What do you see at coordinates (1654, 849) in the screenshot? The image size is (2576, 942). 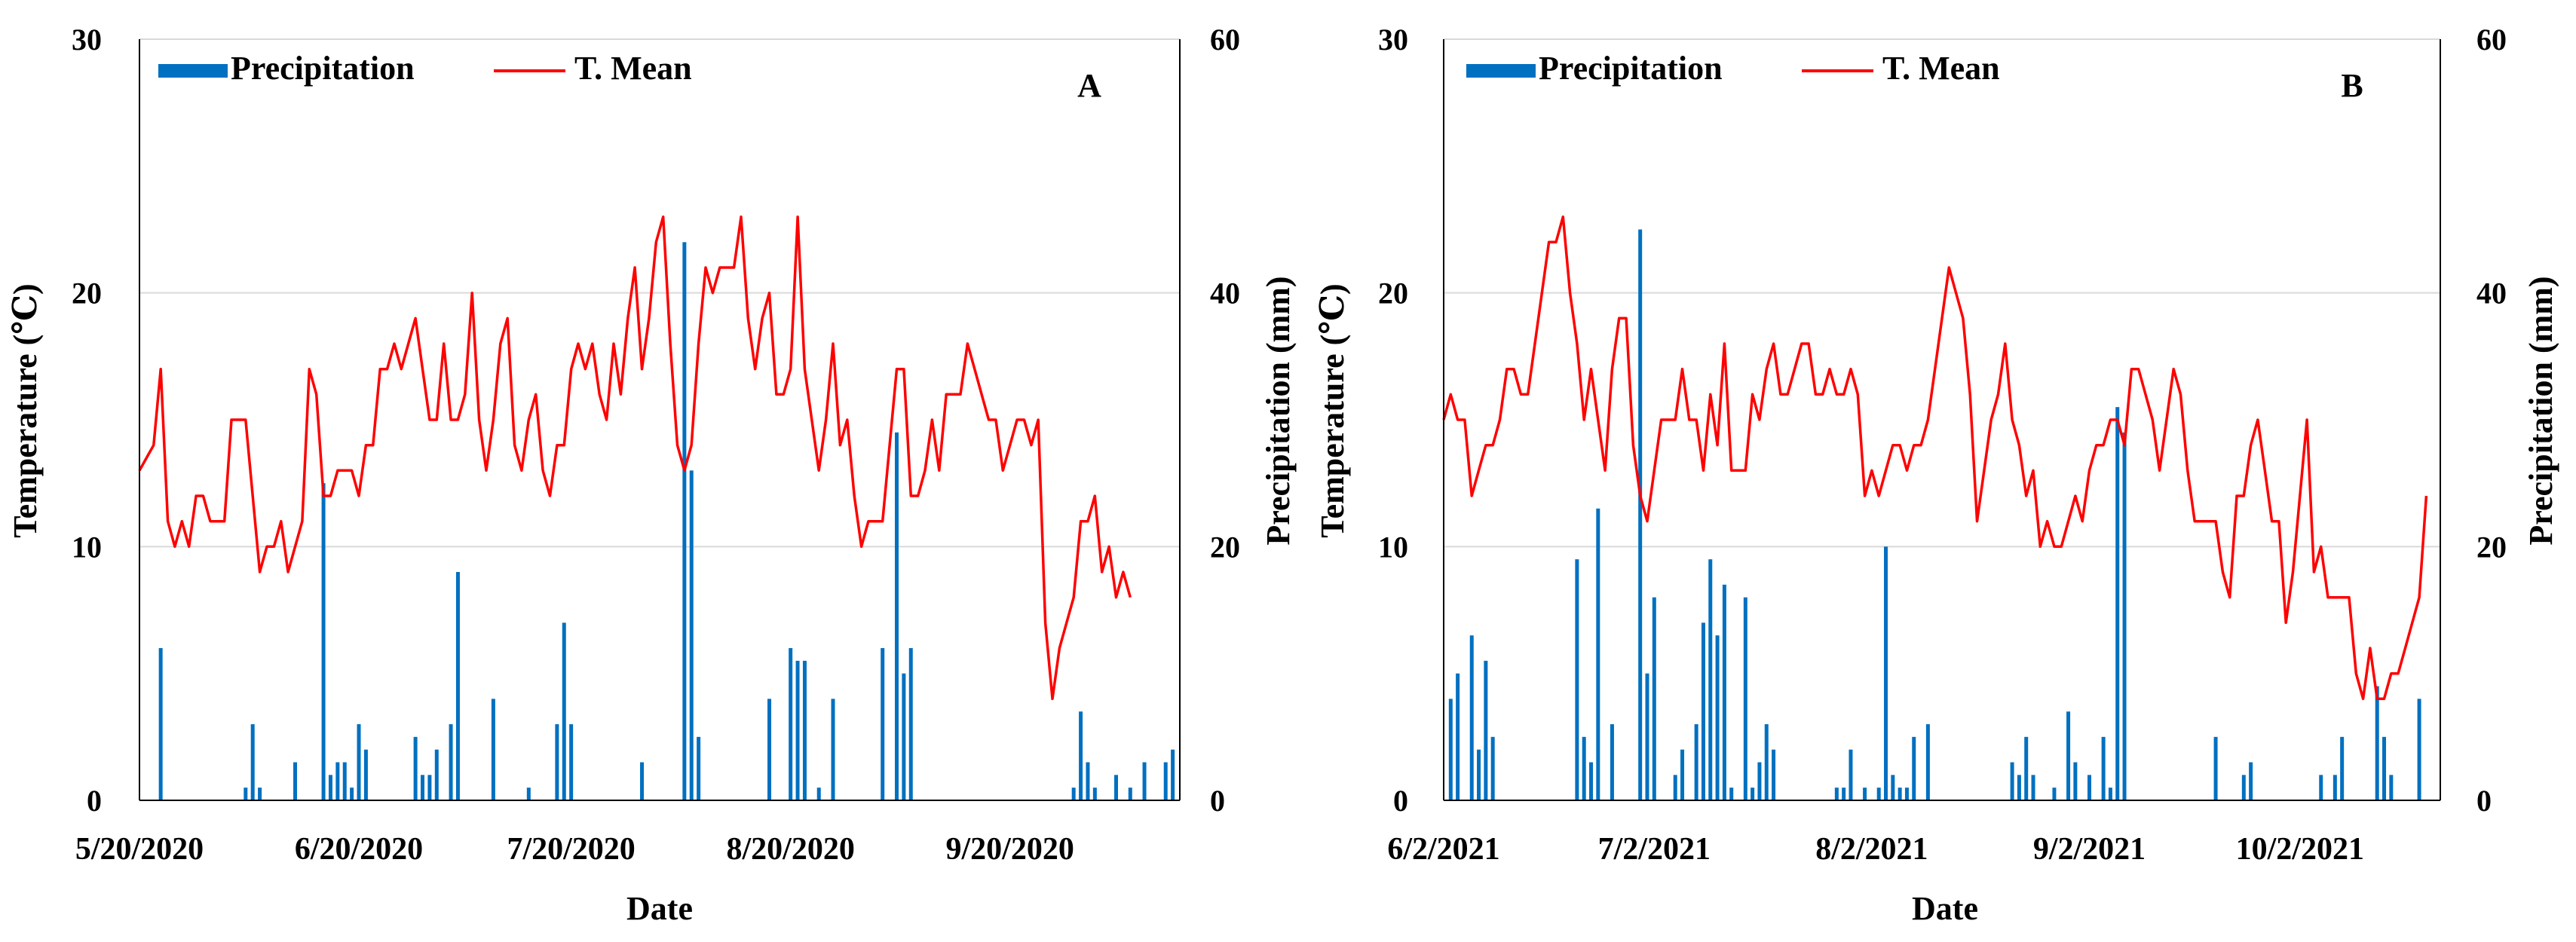 I see `date-tick-label: 7/2/2021` at bounding box center [1654, 849].